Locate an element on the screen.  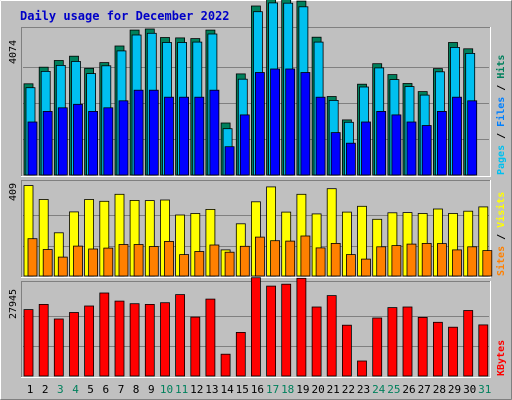
legend-visits_sites: Sites / Visits is located at coordinates (501, 234).